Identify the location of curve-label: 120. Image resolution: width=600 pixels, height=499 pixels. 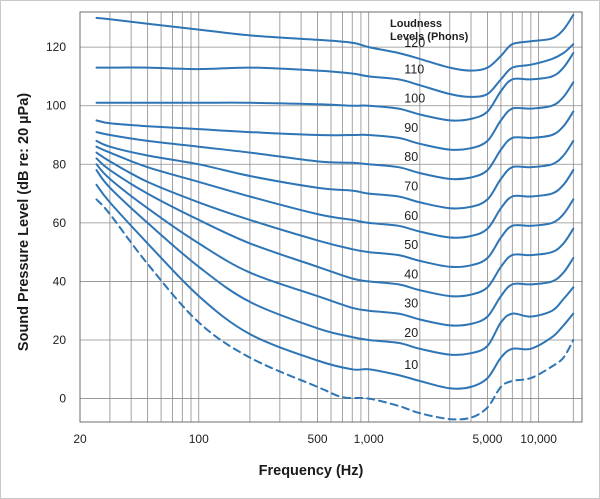
(414, 43).